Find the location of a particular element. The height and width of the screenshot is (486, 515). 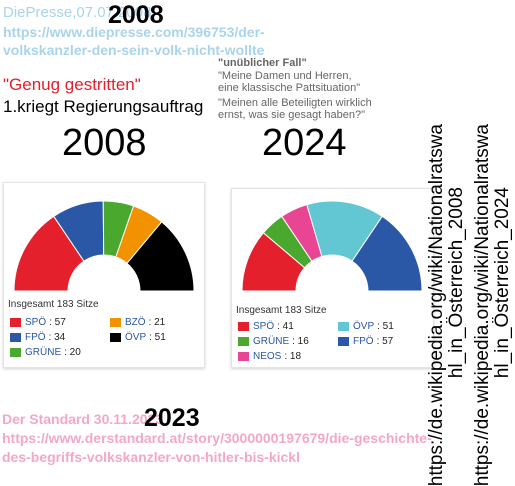

quote-title: "unüblicher Fall" is located at coordinates (262, 63).